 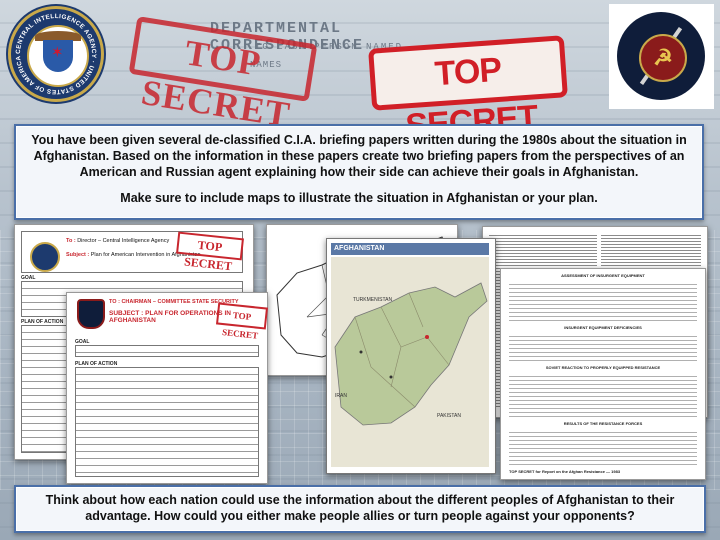 What do you see at coordinates (266, 65) in the screenshot?
I see `department-subheading-names: NAMES` at bounding box center [266, 65].